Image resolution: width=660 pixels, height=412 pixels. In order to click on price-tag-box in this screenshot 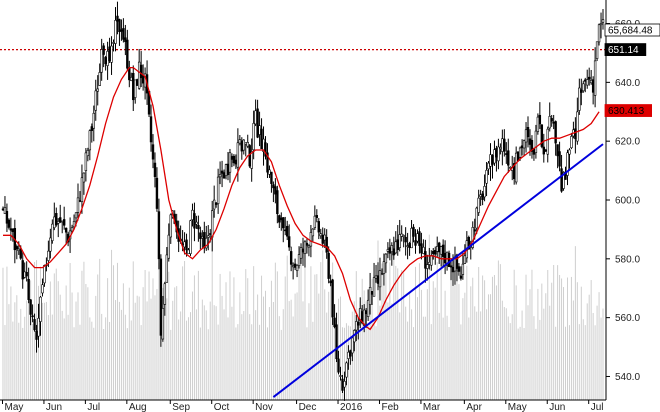, I will do `click(628, 110)`.